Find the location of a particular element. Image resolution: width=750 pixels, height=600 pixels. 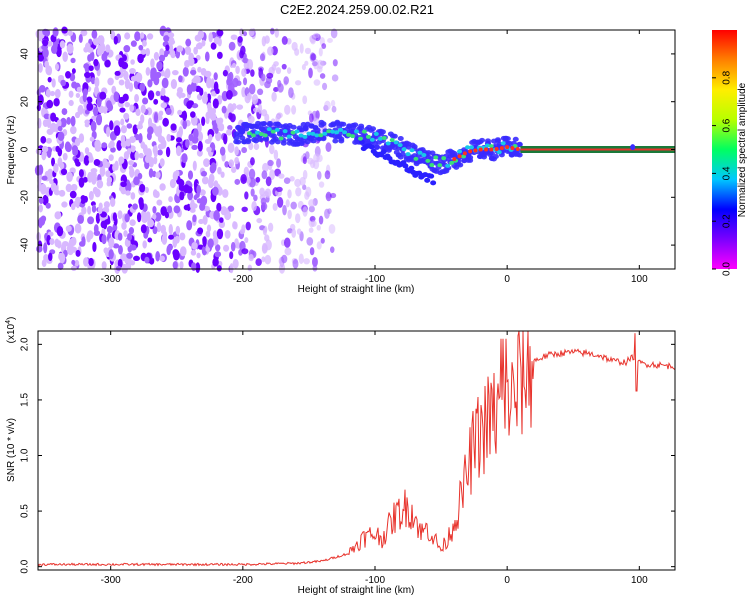

colorbar-gradient is located at coordinates (724, 149).